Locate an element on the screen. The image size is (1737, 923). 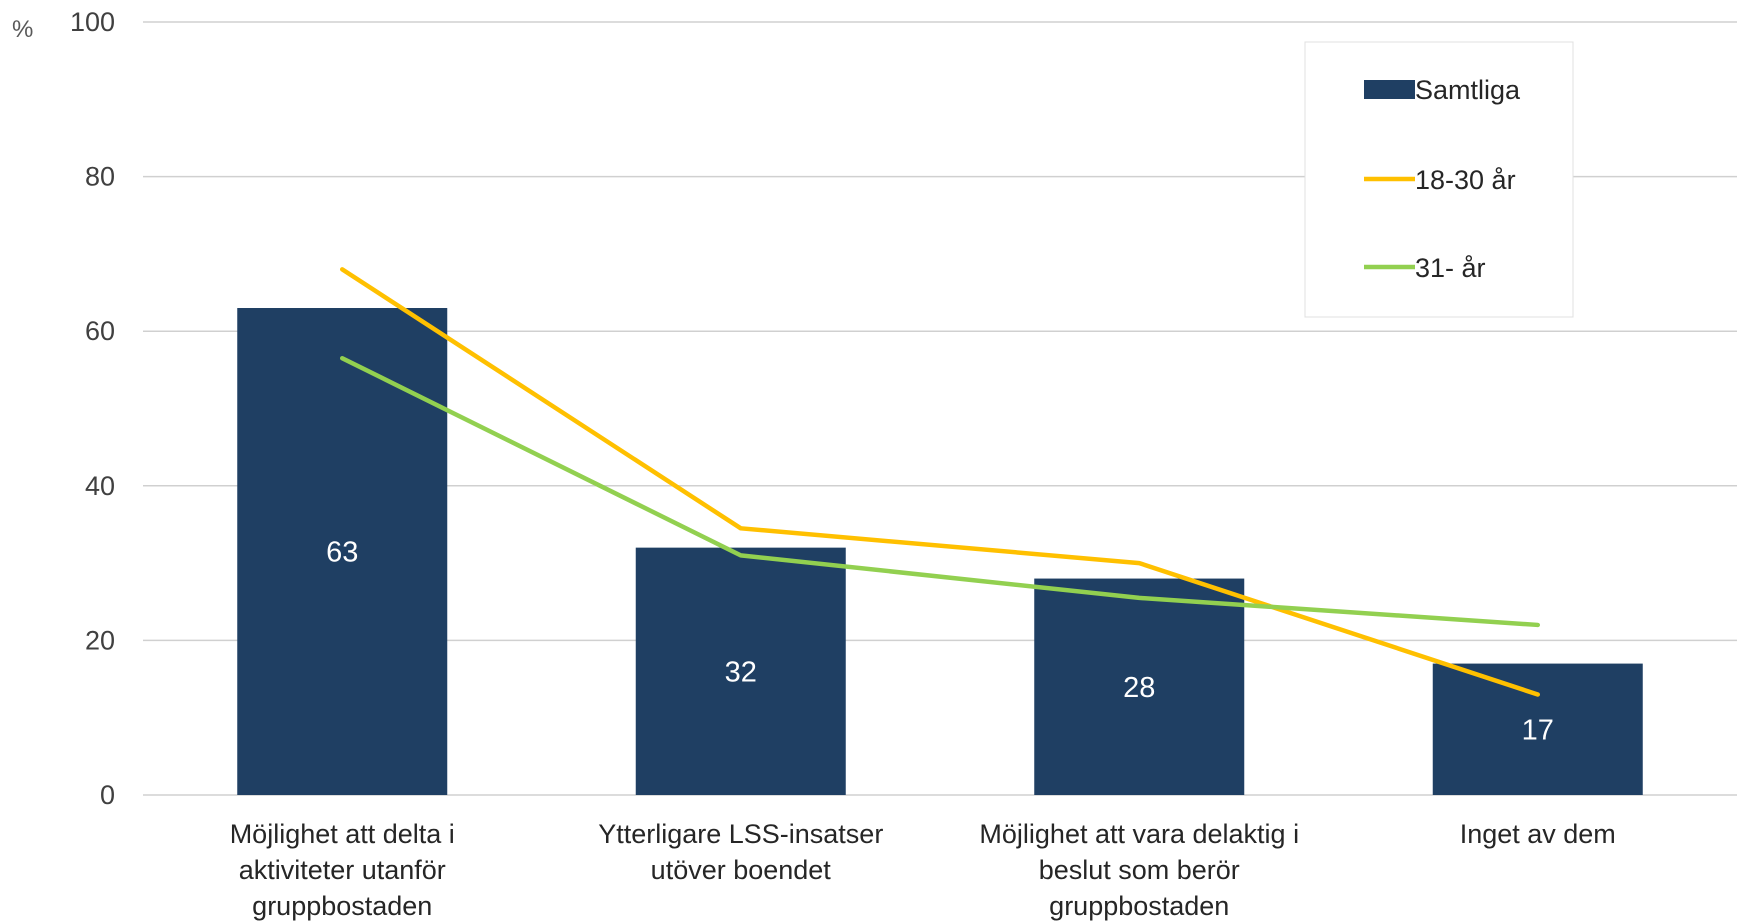
bar-data-label-1: 63 is located at coordinates (342, 553).